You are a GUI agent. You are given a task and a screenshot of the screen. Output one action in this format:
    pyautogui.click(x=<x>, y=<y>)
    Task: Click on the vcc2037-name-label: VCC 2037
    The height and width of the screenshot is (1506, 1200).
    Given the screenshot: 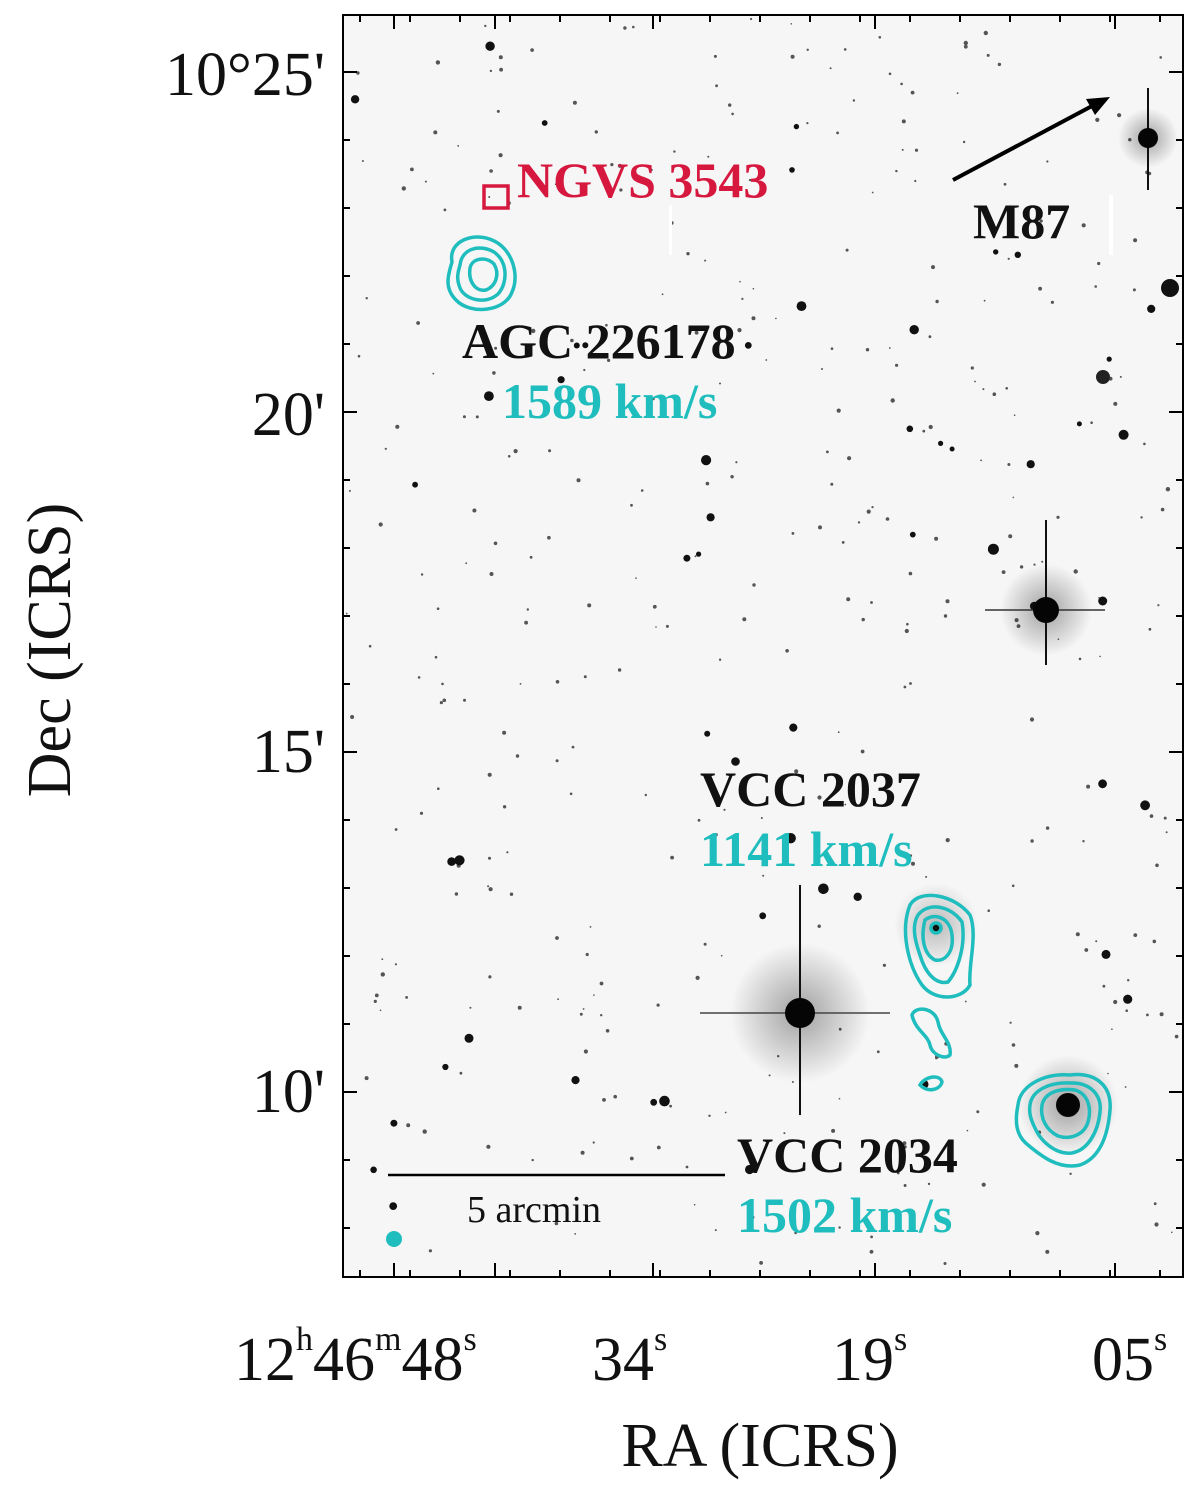 What is the action you would take?
    pyautogui.click(x=810, y=789)
    